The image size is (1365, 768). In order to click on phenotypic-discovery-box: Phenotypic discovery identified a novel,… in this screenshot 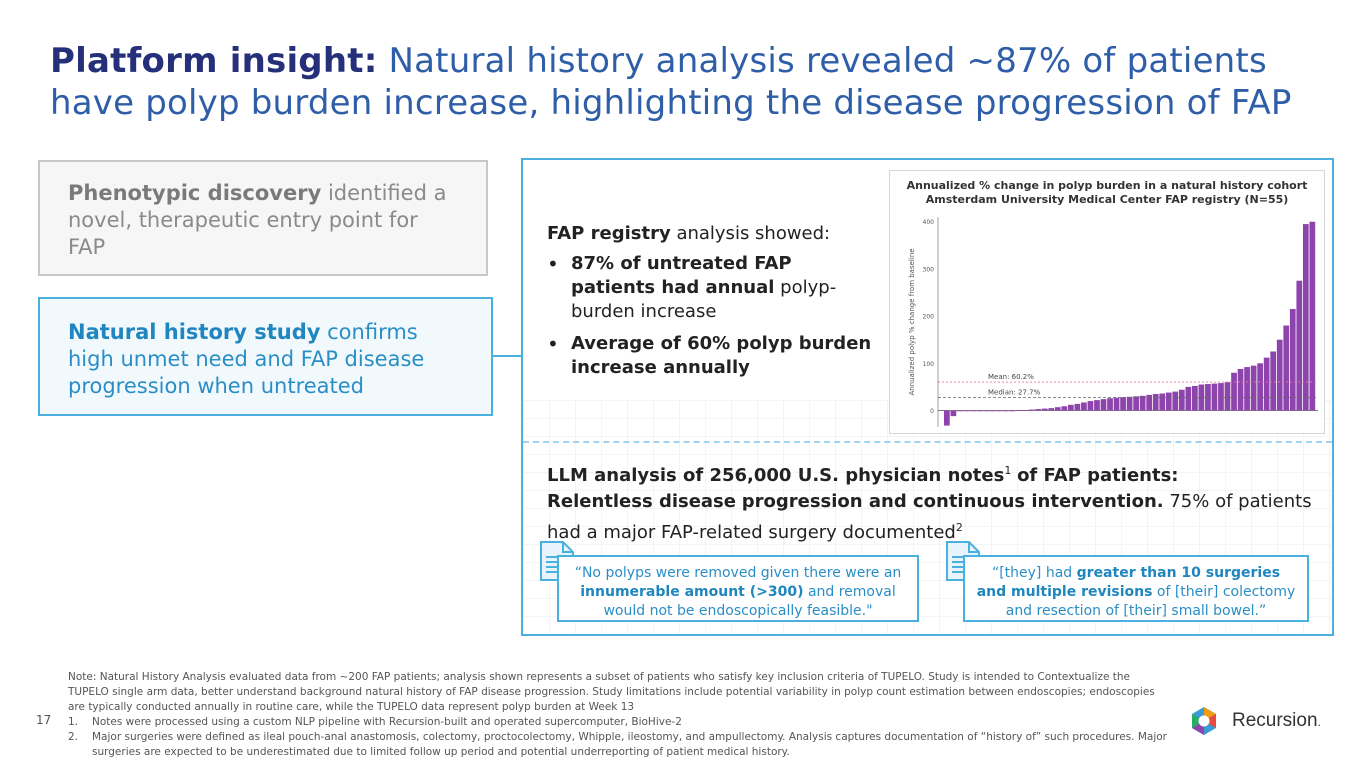, I will do `click(263, 218)`.